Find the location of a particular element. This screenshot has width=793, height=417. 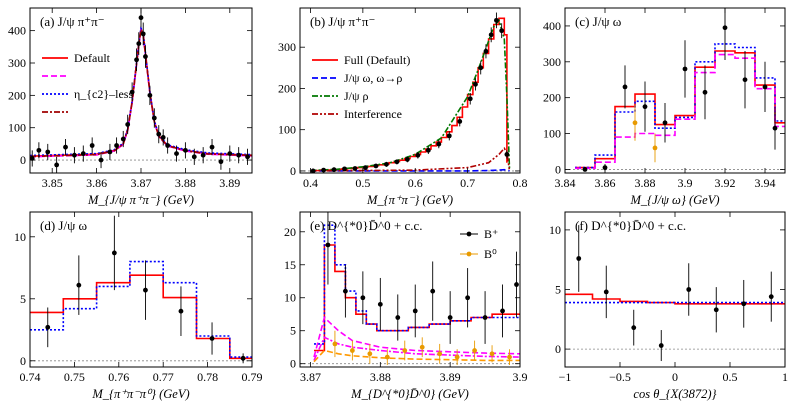

legend-label: Default is located at coordinates (92, 58).